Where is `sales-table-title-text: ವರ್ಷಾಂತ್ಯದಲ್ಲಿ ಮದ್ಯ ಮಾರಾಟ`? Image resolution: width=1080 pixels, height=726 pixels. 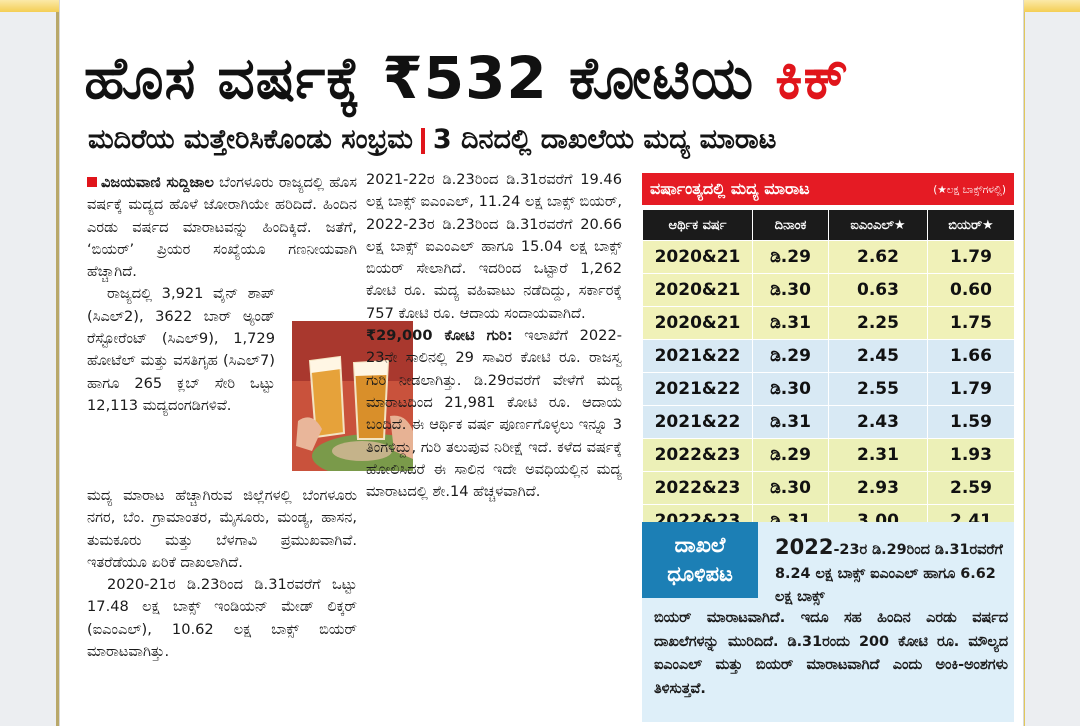 sales-table-title-text: ವರ್ಷಾಂತ್ಯದಲ್ಲಿ ಮದ್ಯ ಮಾರಾಟ is located at coordinates (730, 188).